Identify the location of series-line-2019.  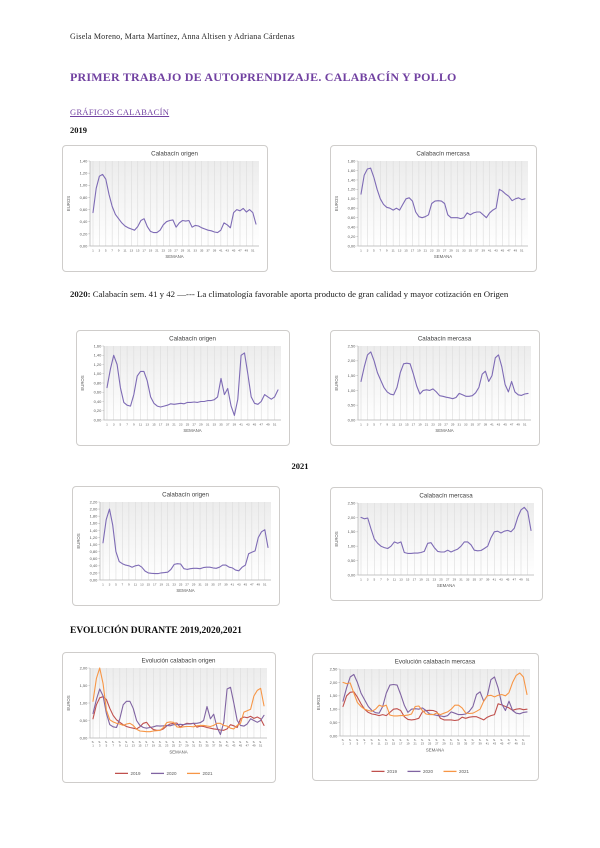
(174, 203).